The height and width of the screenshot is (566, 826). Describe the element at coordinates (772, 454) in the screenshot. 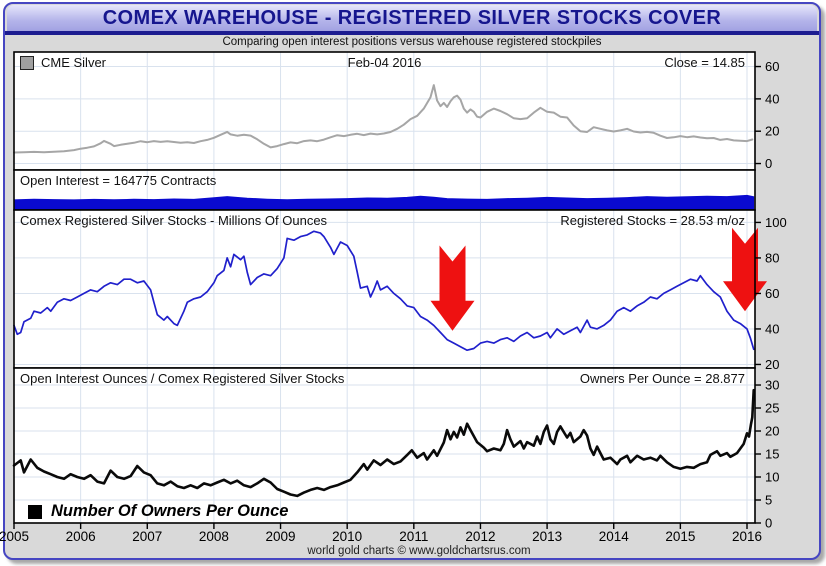

I see `y-axis-tick-label: 15` at that location.